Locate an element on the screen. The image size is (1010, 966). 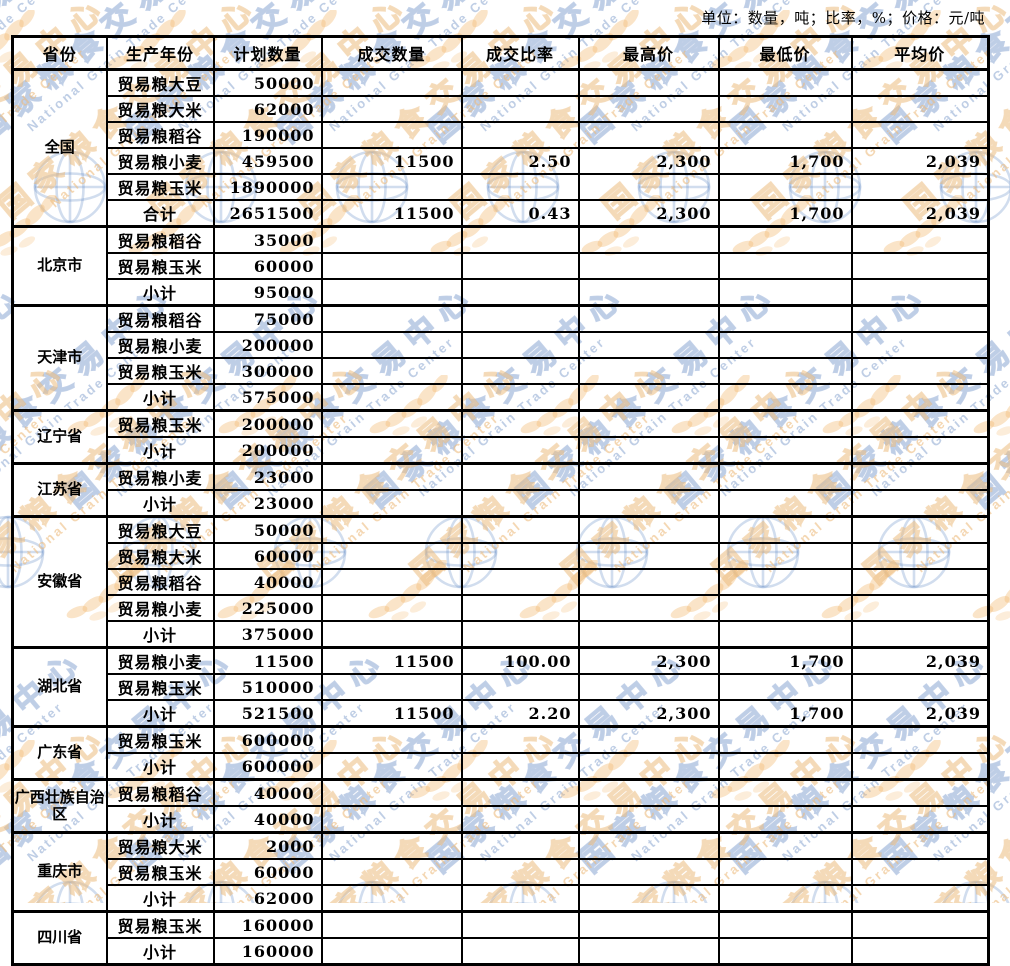
value-cell: 62000 is located at coordinates (268, 898).